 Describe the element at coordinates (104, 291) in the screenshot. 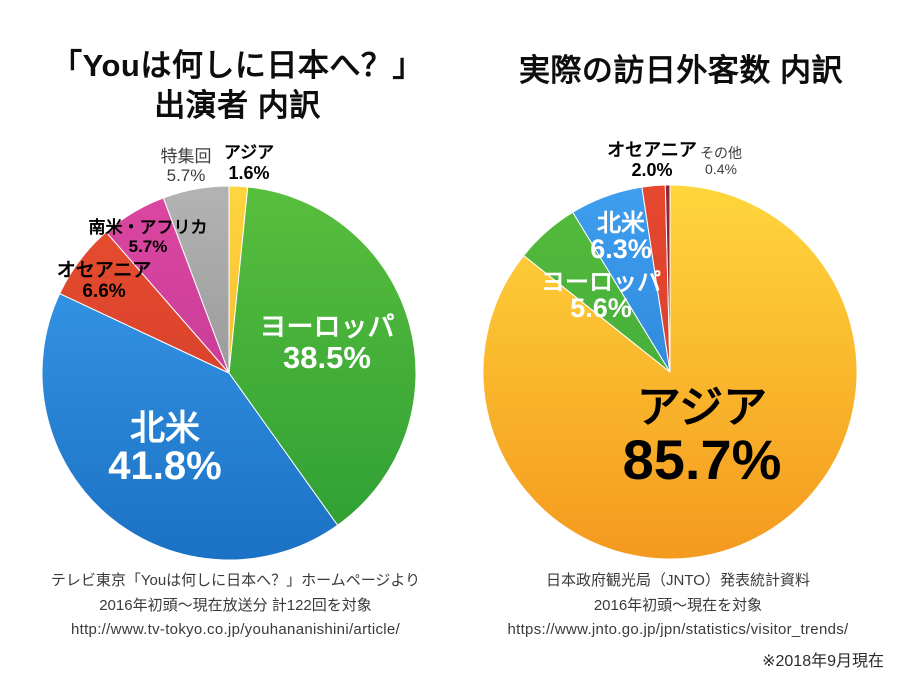

I see `label-left-oceania-value: 6.6%` at that location.